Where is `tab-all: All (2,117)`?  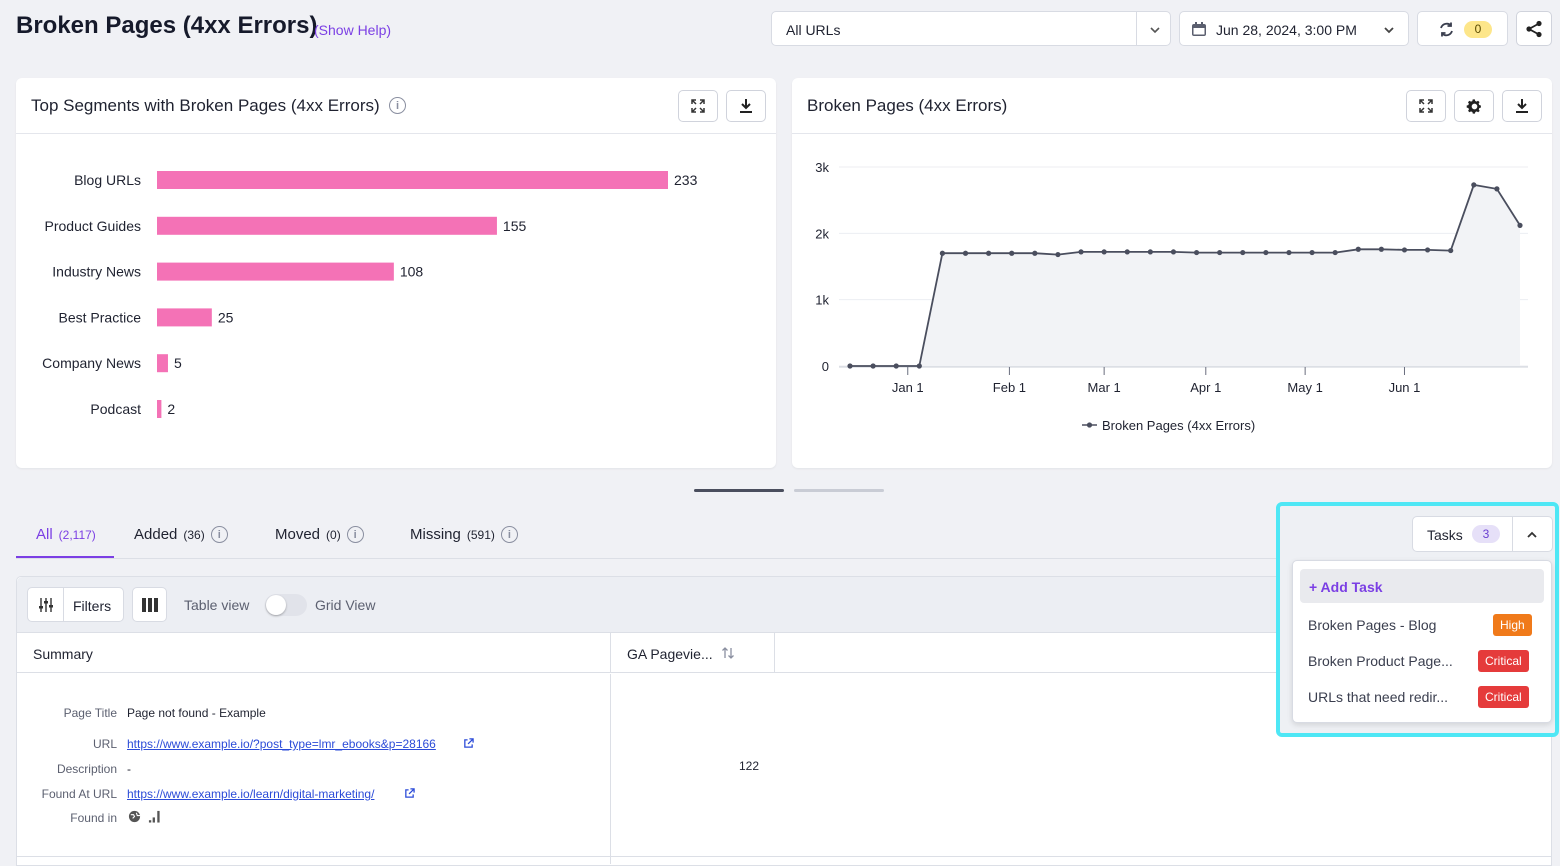 tab-all: All (2,117) is located at coordinates (66, 534).